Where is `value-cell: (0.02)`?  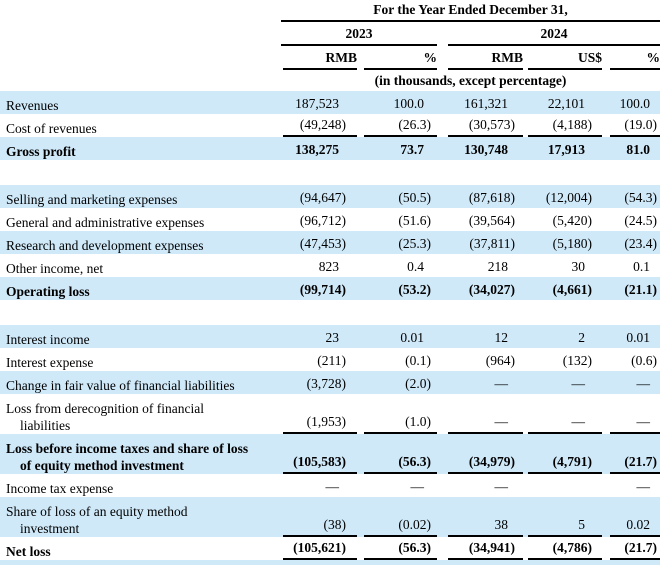 value-cell: (0.02) is located at coordinates (397, 517).